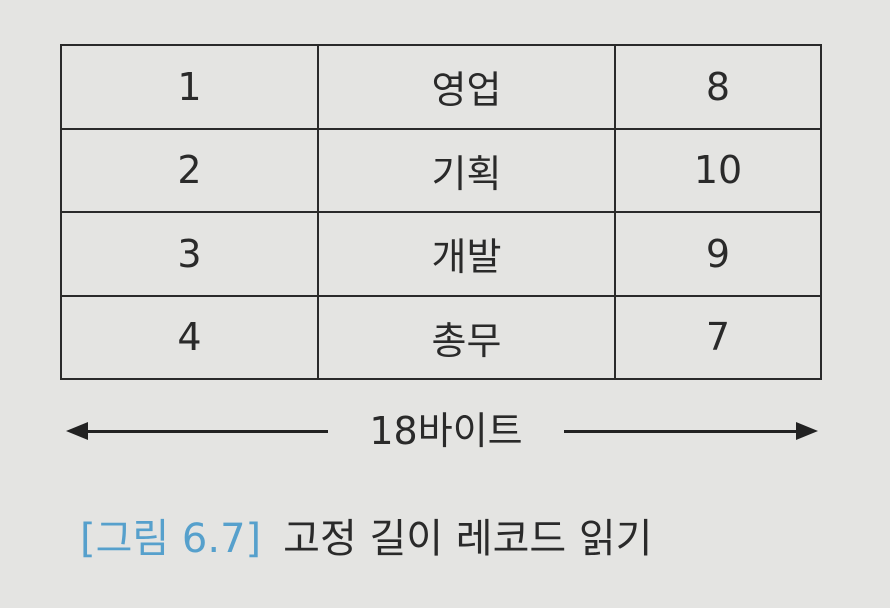 The width and height of the screenshot is (890, 608). I want to click on value-cell: 8, so click(718, 87).